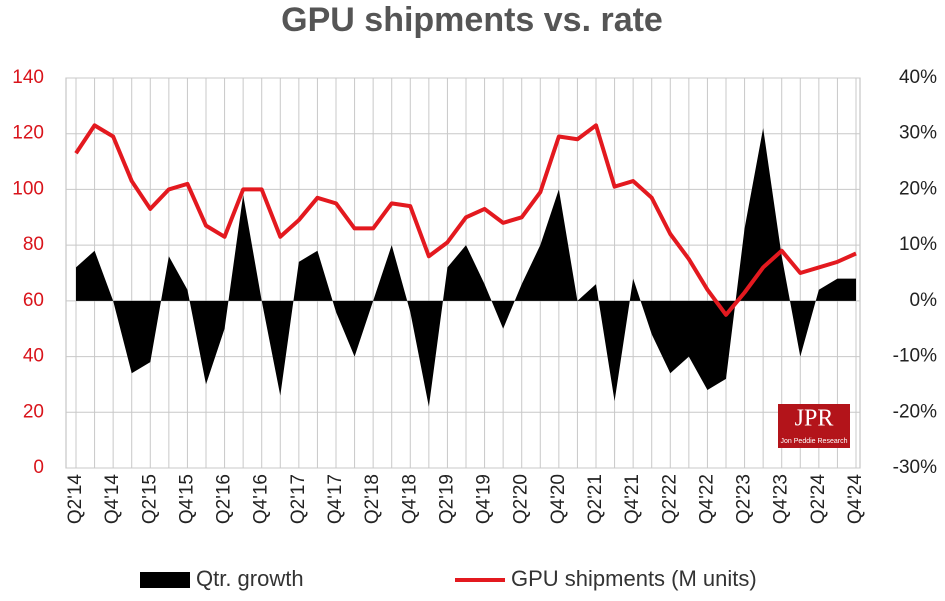  Describe the element at coordinates (855, 499) in the screenshot. I see `x-tick-label: Q4'24` at that location.